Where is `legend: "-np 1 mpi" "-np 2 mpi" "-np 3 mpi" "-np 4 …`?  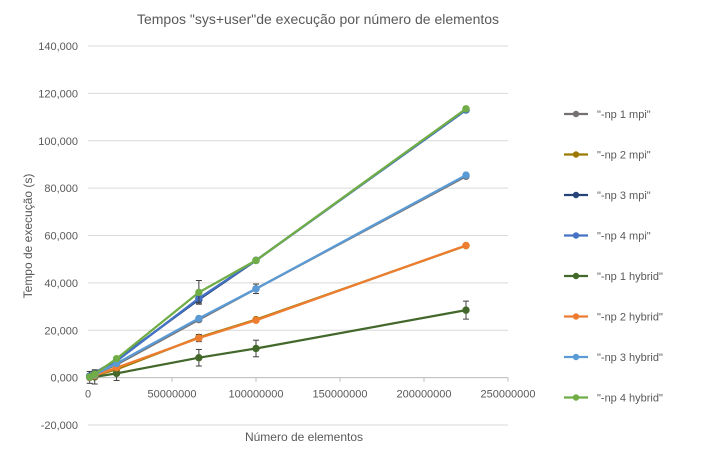
legend: "-np 1 mpi" "-np 2 mpi" "-np 3 mpi" "-np 4 … is located at coordinates (613, 257).